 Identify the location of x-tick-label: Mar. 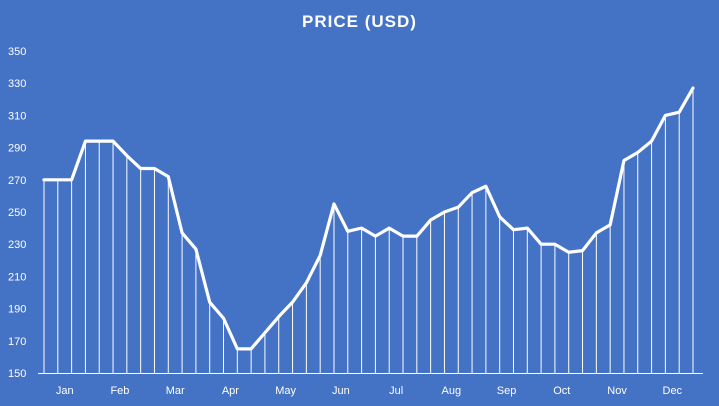
(175, 391).